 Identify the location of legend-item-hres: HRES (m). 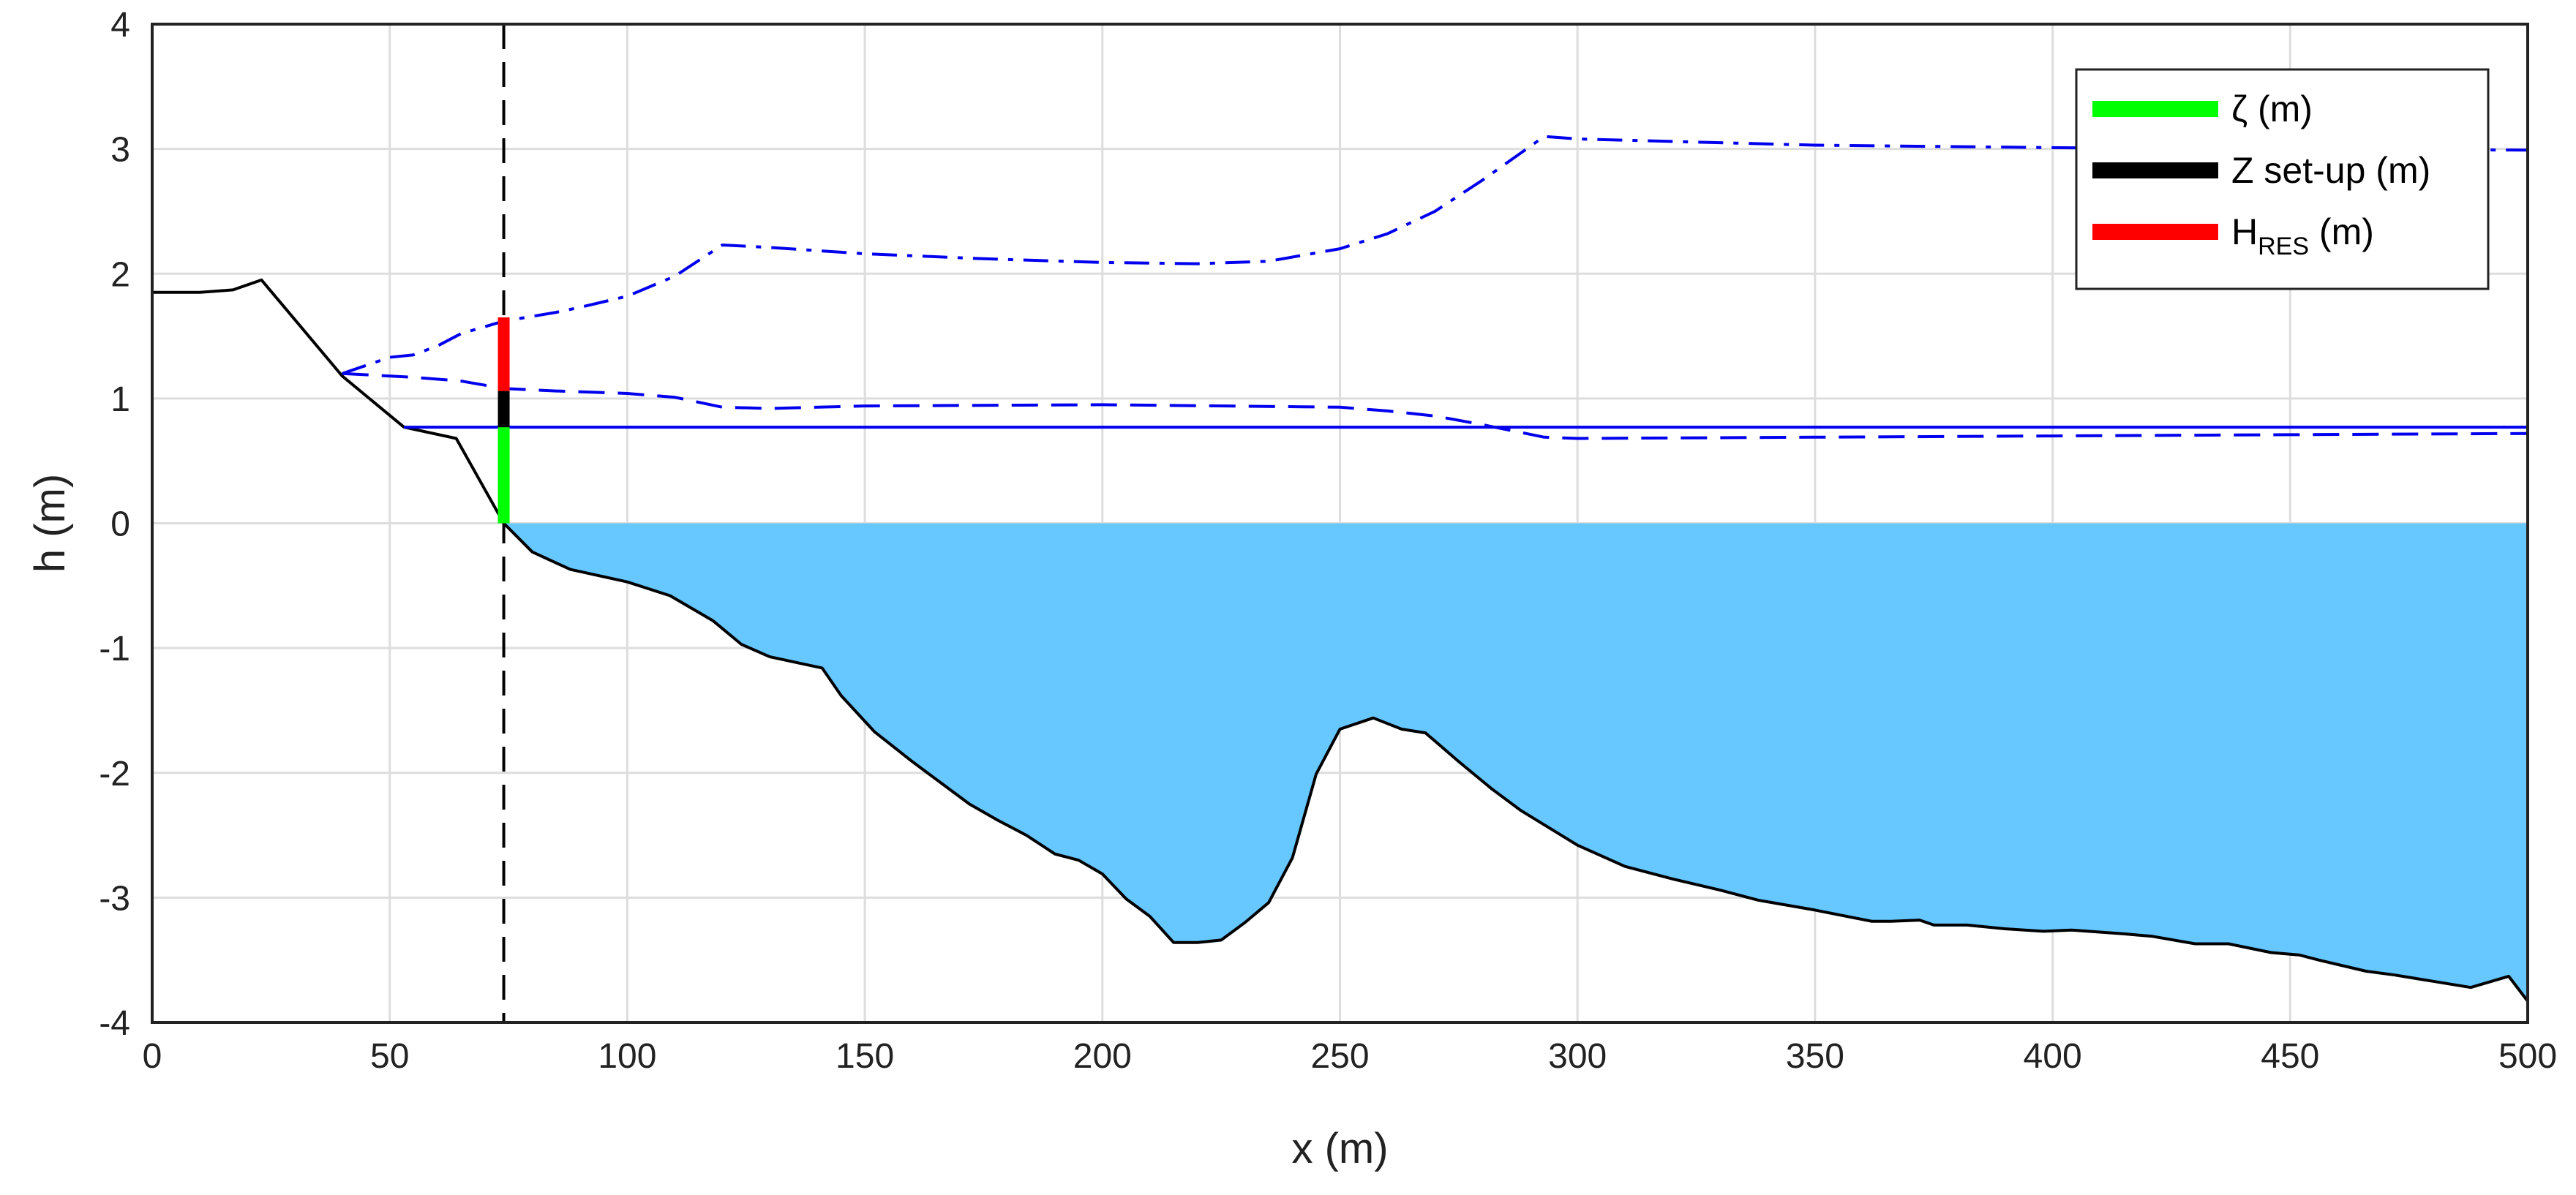
(2233, 235).